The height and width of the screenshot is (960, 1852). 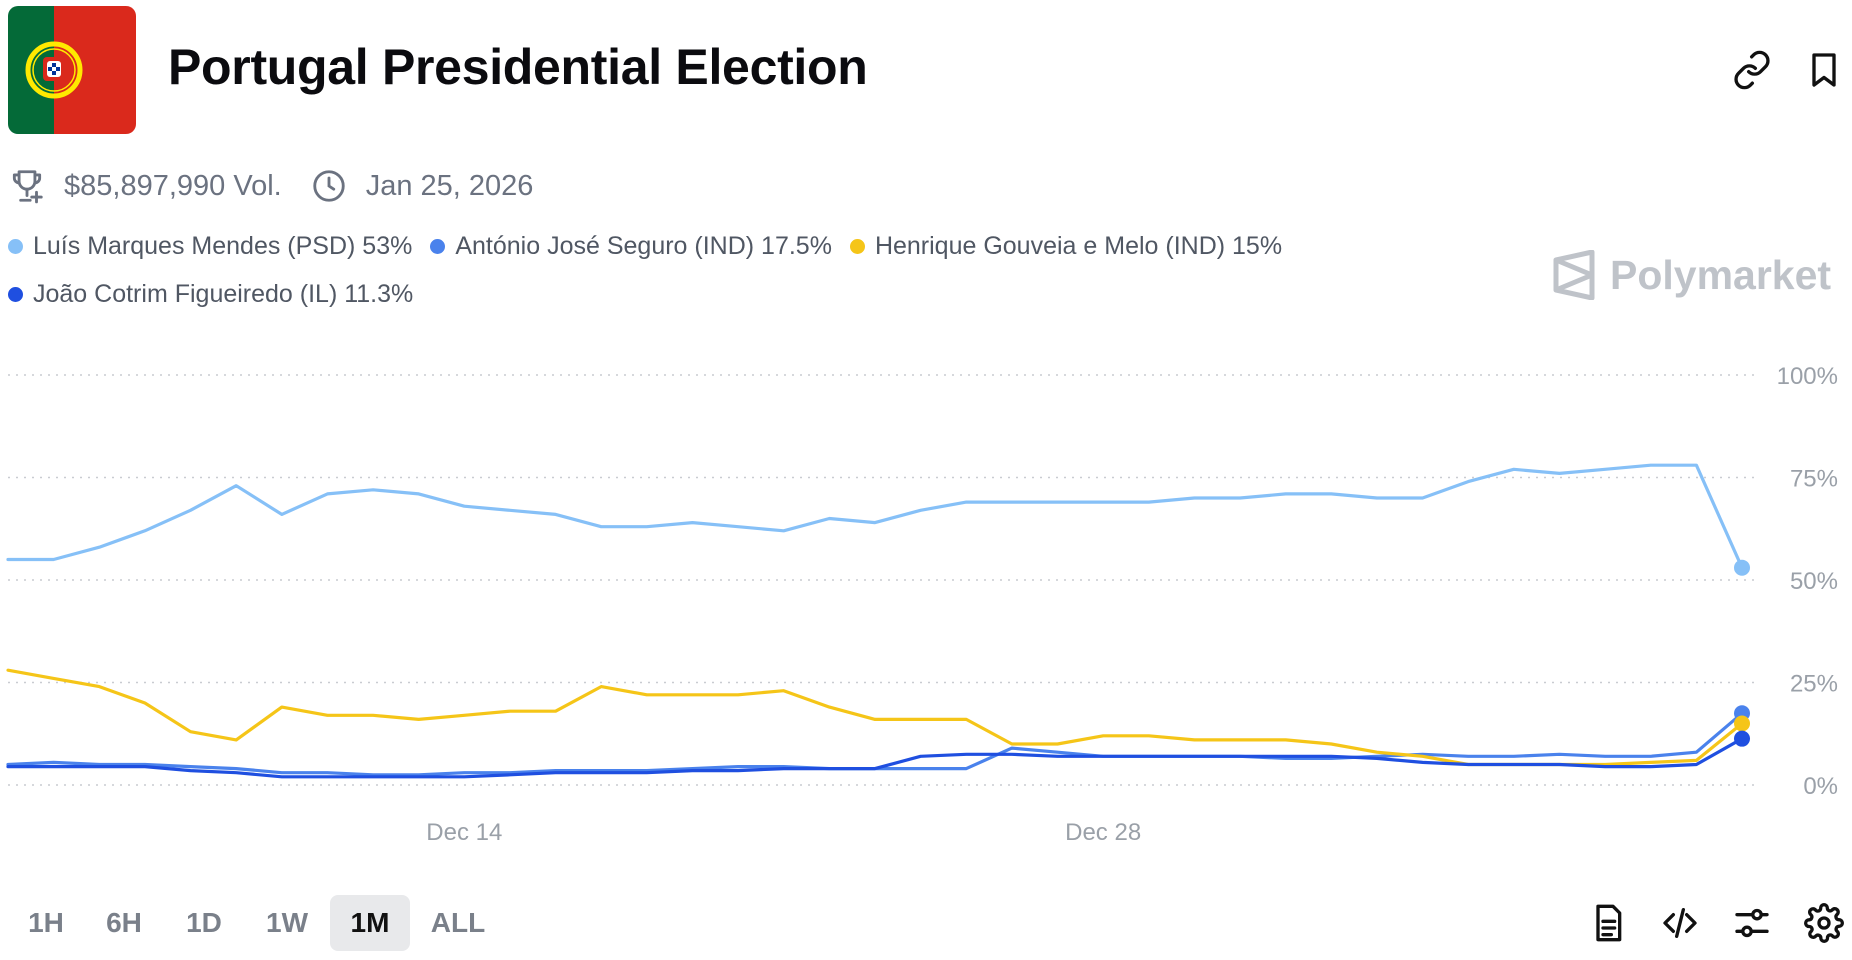 I want to click on x-tick-label: Dec 14, so click(x=464, y=832).